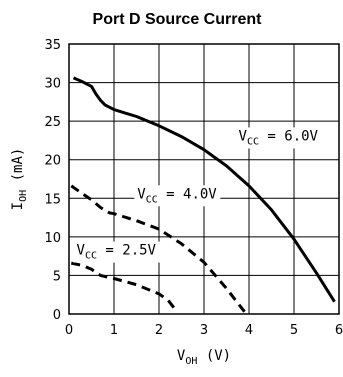 Image resolution: width=343 pixels, height=377 pixels. What do you see at coordinates (52, 45) in the screenshot?
I see `y-tick-label-7: 35` at bounding box center [52, 45].